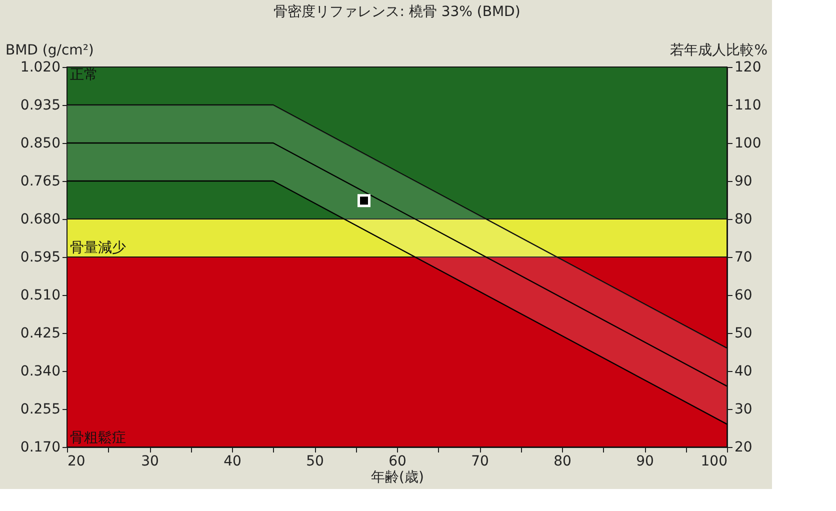 The height and width of the screenshot is (511, 836). Describe the element at coordinates (645, 462) in the screenshot. I see `x-tick-label: 90` at that location.